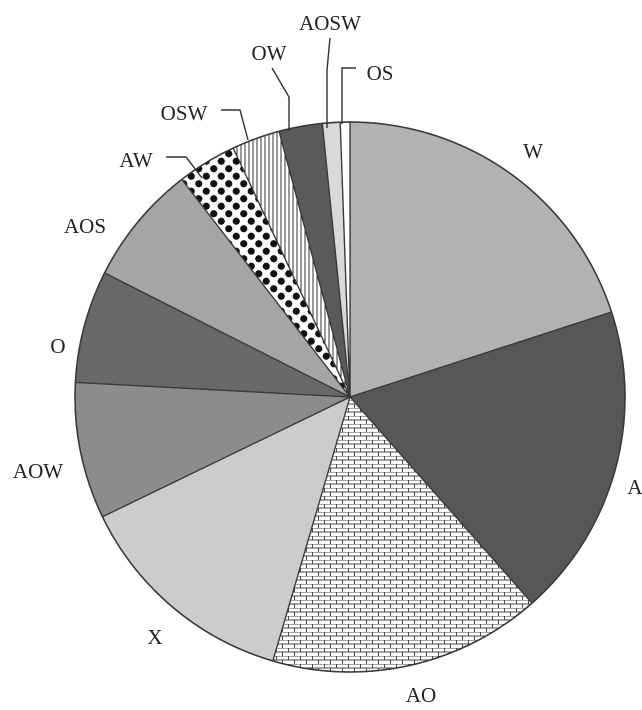 Image resolution: width=642 pixels, height=710 pixels. I want to click on slice-label-aosw: AOSW, so click(330, 23).